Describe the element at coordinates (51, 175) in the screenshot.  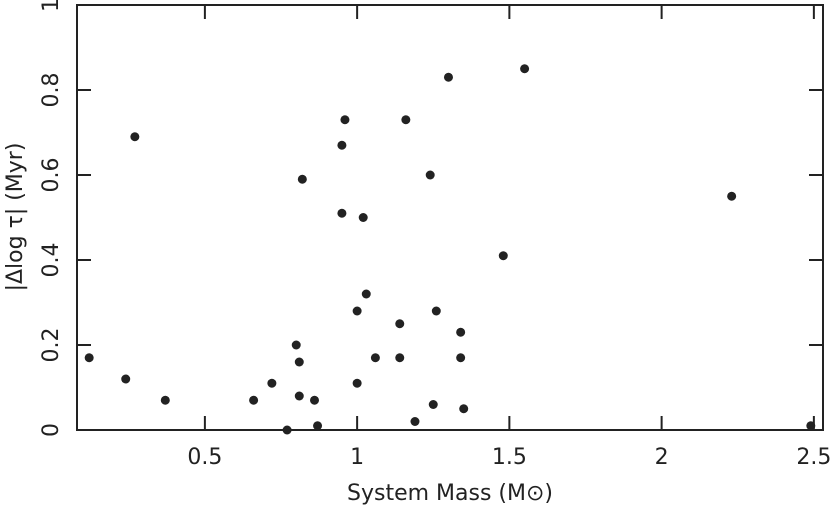
I see `y-tick-label: 0.6` at that location.